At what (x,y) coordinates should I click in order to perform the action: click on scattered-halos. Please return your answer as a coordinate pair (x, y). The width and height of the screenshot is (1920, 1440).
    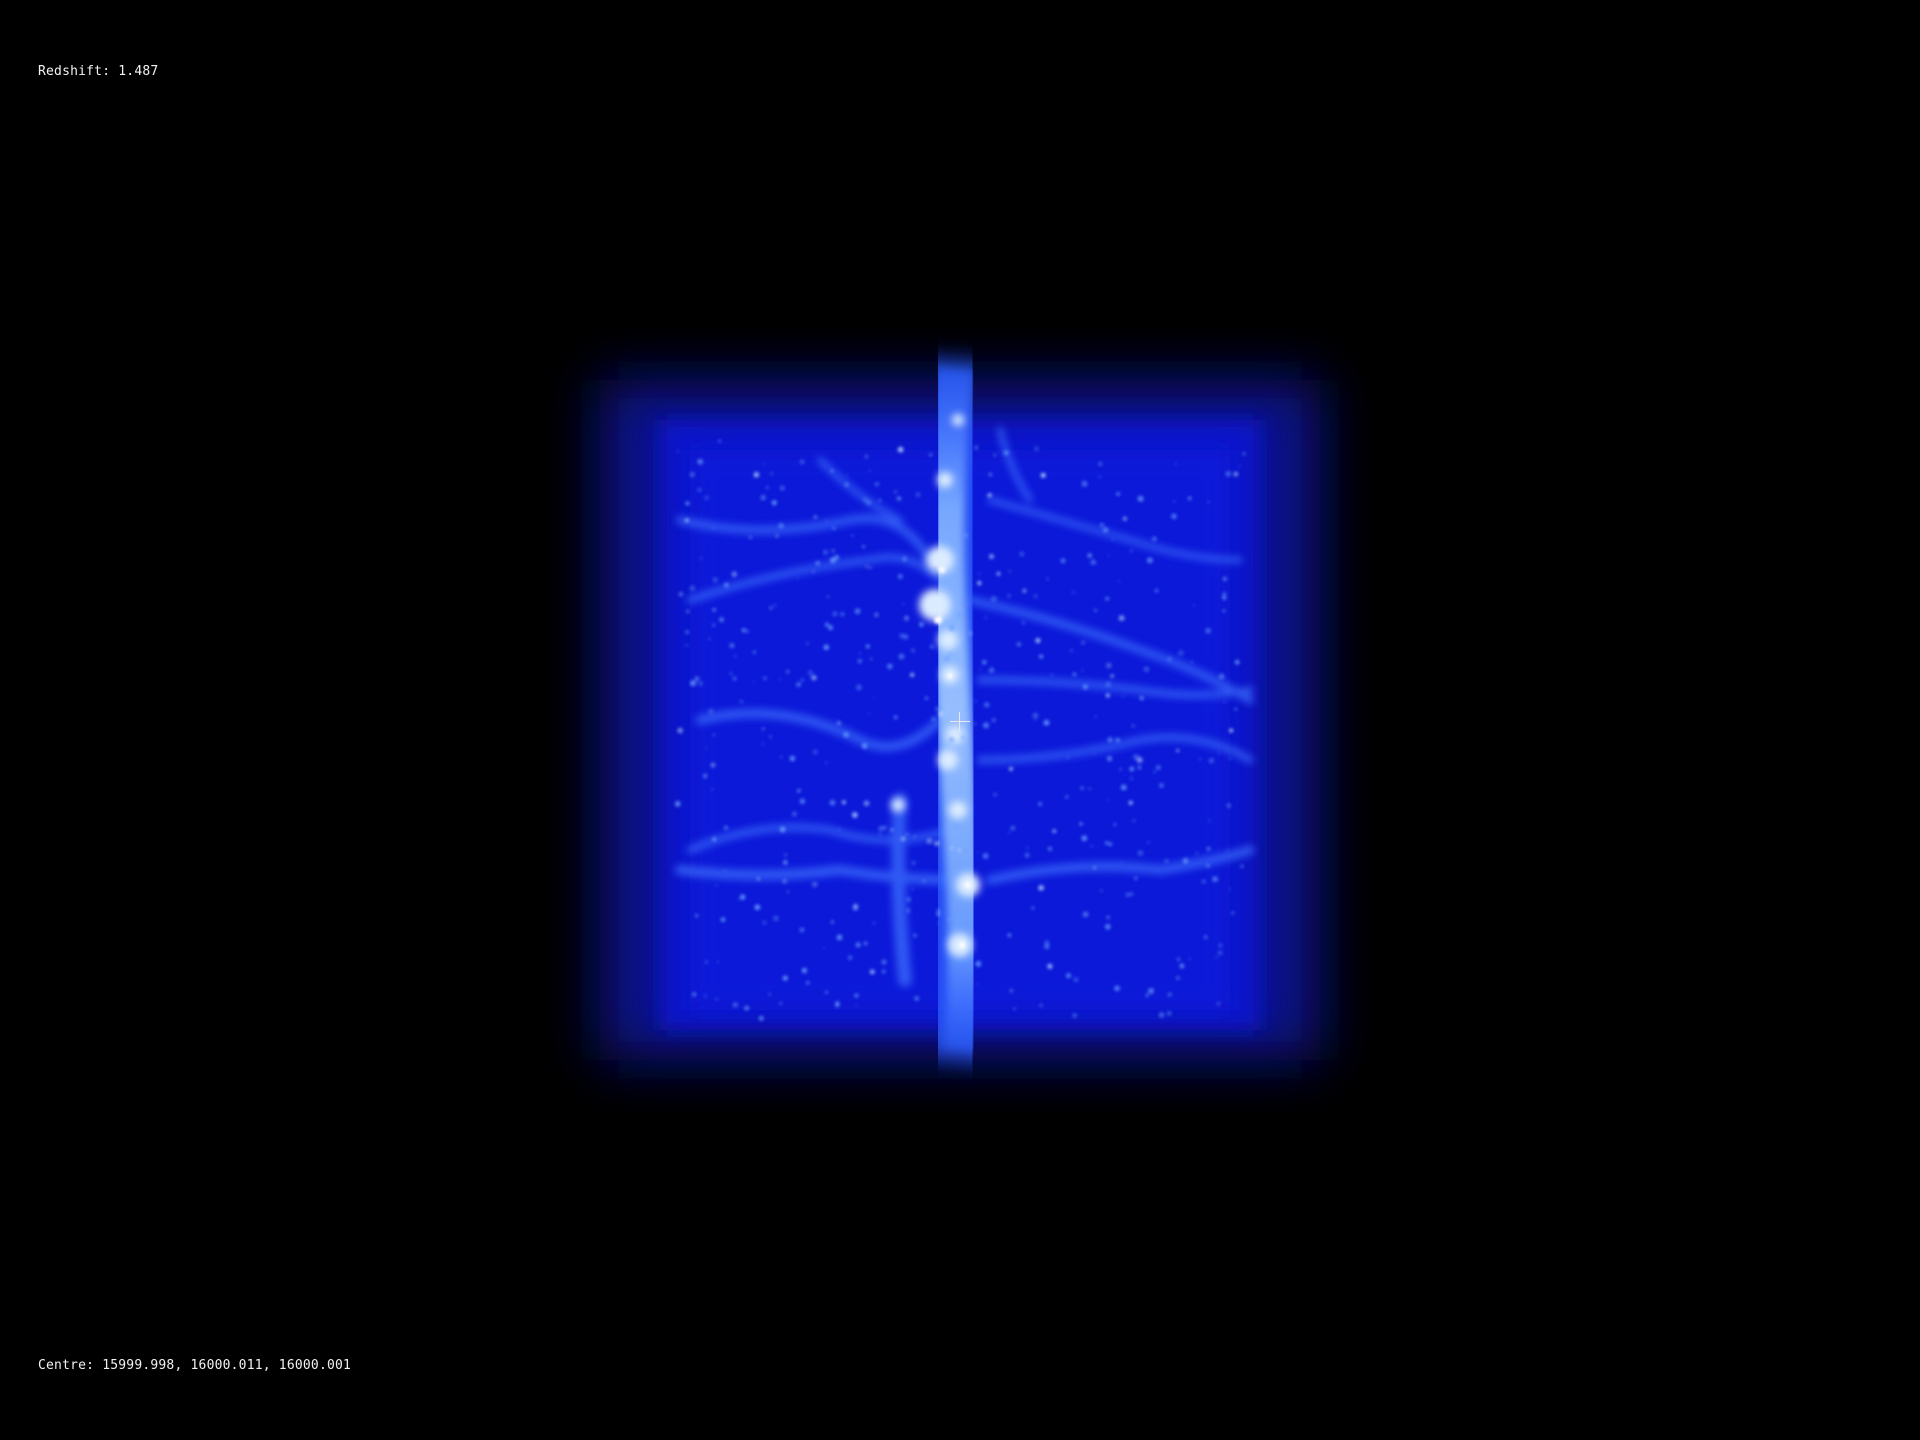
    Looking at the image, I should click on (960, 730).